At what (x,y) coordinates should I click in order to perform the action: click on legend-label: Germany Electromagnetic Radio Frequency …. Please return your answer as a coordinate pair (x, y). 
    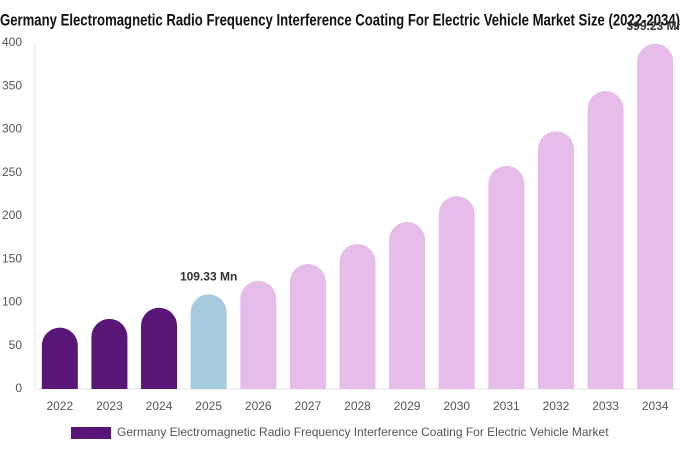
    Looking at the image, I should click on (363, 432).